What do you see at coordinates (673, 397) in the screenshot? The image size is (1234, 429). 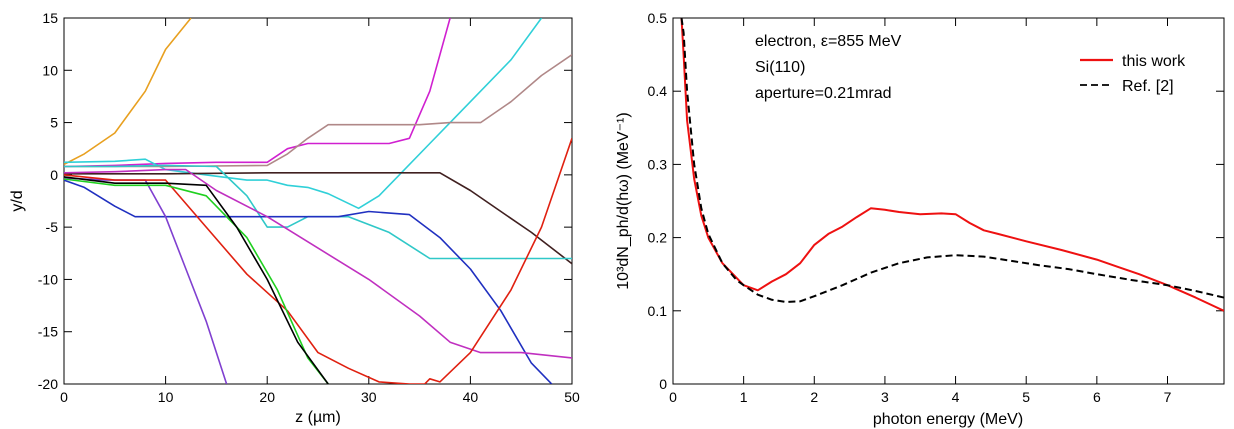 I see `right-x-tick-label: 0` at bounding box center [673, 397].